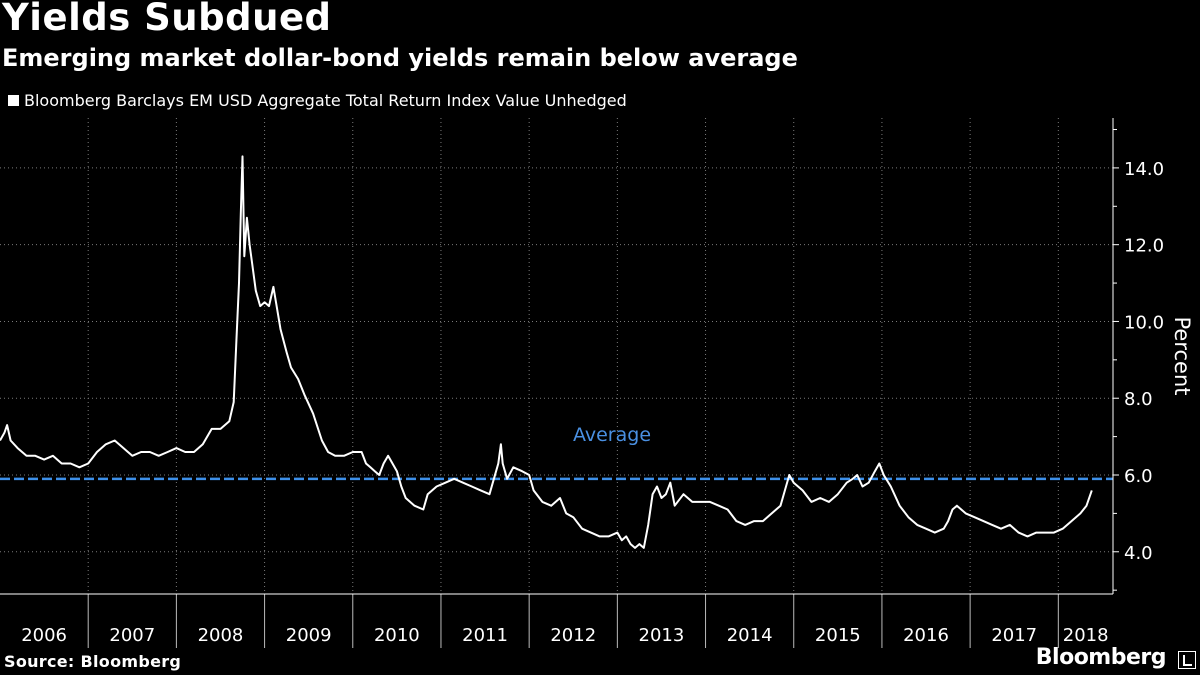 The height and width of the screenshot is (675, 1200). What do you see at coordinates (556, 452) in the screenshot?
I see `average-line-group: Average` at bounding box center [556, 452].